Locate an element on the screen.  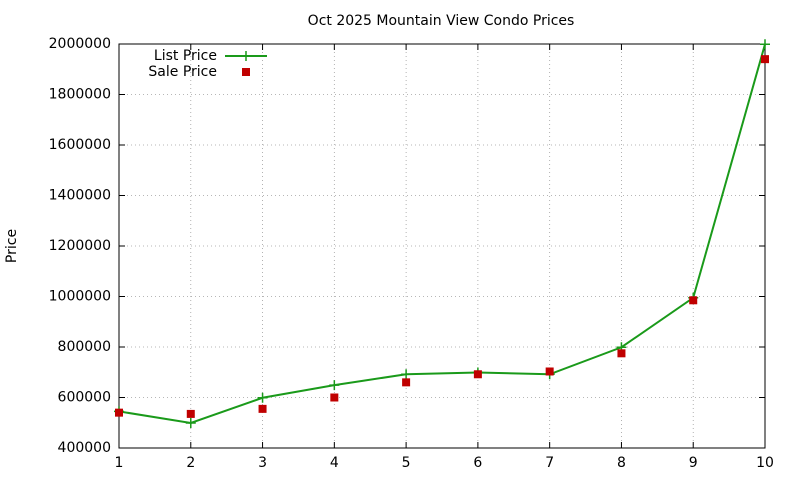
x-tick-label: 6 is located at coordinates (477, 463).